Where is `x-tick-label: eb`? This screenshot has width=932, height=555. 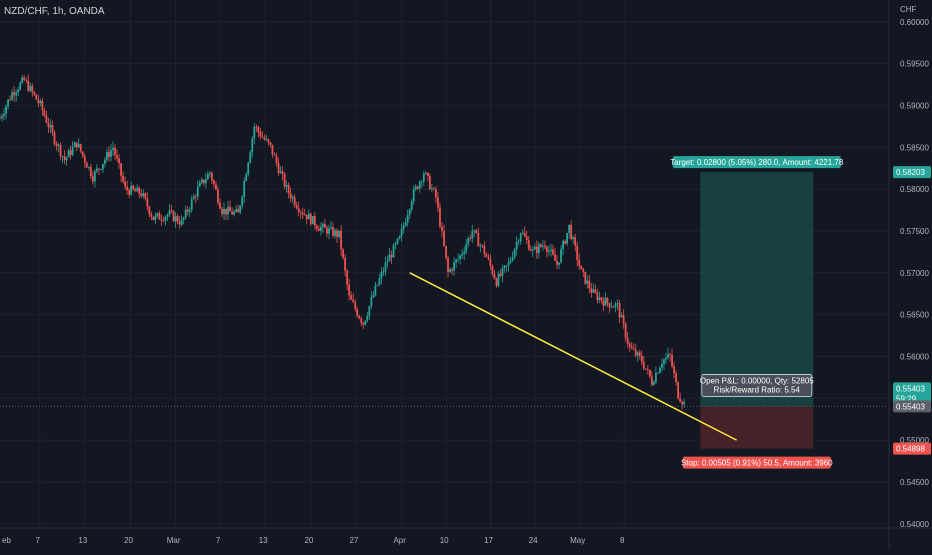
x-tick-label: eb is located at coordinates (6, 540).